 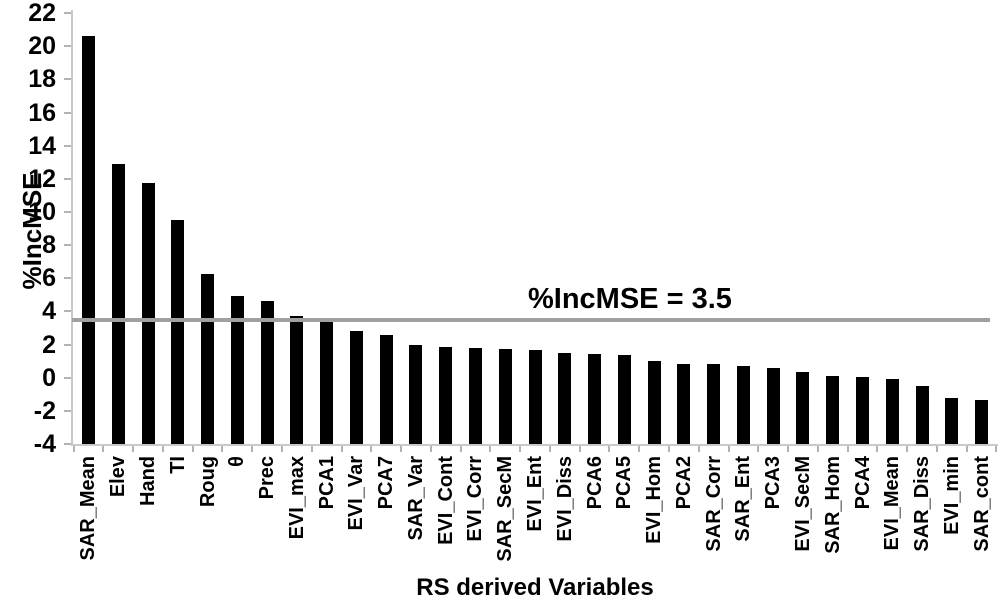 What do you see at coordinates (505, 396) in the screenshot?
I see `bar-SAR_SecM` at bounding box center [505, 396].